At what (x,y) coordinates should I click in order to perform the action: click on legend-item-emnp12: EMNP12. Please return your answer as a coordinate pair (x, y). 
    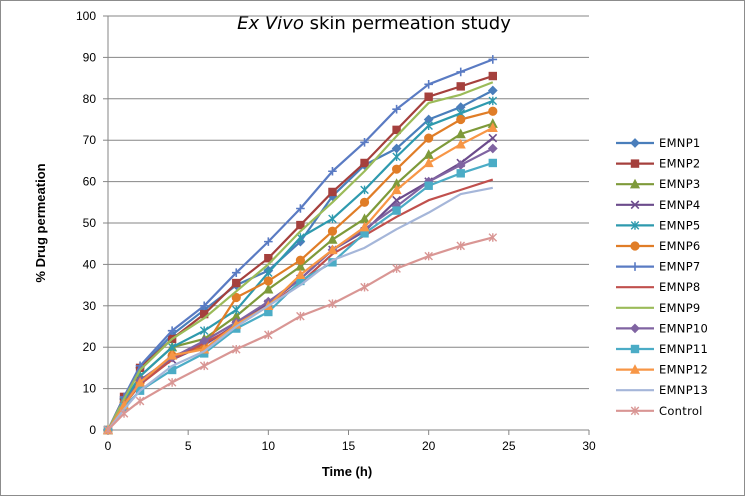
    Looking at the image, I should click on (662, 370).